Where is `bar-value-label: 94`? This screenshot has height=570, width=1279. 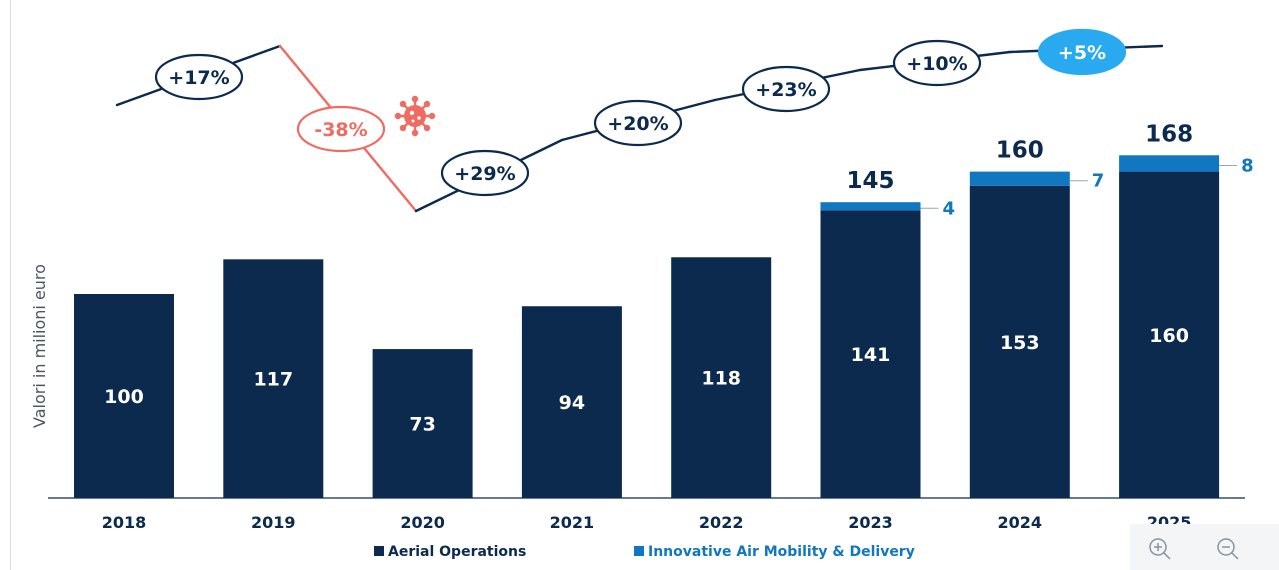 bar-value-label: 94 is located at coordinates (572, 403).